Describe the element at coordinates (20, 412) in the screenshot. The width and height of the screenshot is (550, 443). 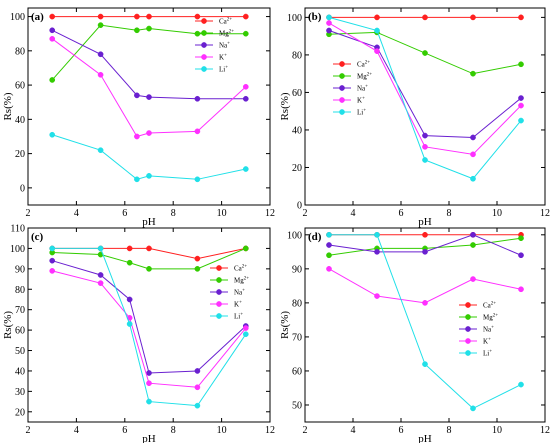
I see `y-tick-label: 20` at that location.